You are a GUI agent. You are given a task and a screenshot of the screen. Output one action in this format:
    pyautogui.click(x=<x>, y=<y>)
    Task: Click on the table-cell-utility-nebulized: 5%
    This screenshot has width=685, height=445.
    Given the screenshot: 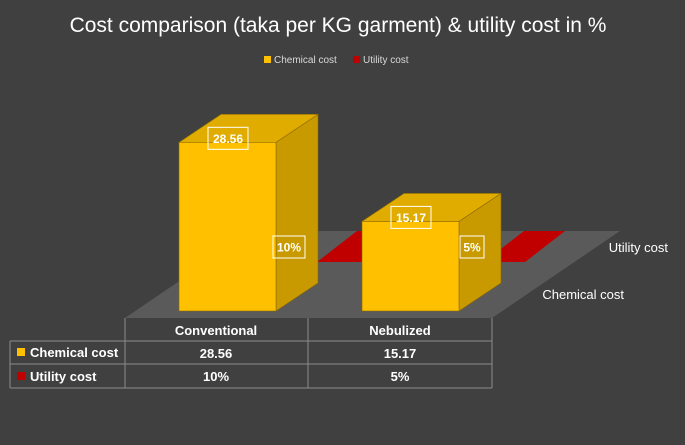 What is the action you would take?
    pyautogui.click(x=400, y=376)
    